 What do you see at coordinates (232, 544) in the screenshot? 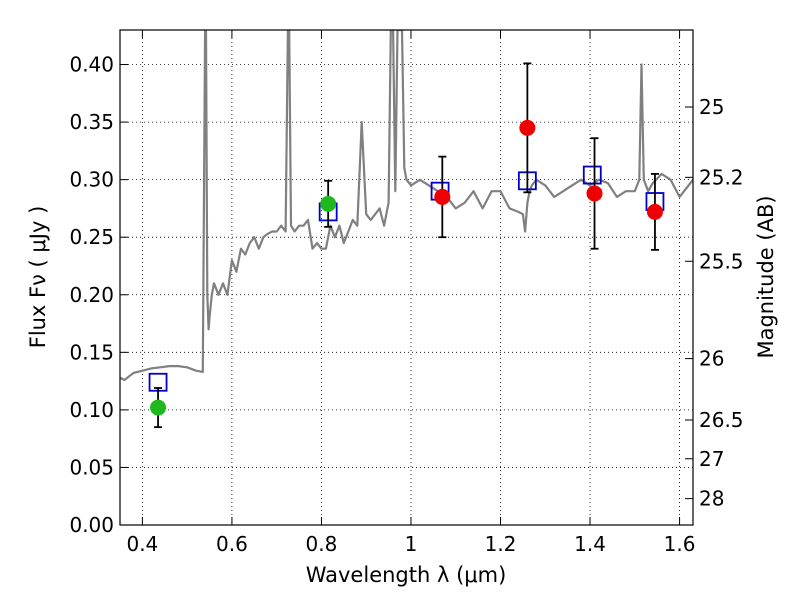
I see `x-tick-label: 0.6` at bounding box center [232, 544].